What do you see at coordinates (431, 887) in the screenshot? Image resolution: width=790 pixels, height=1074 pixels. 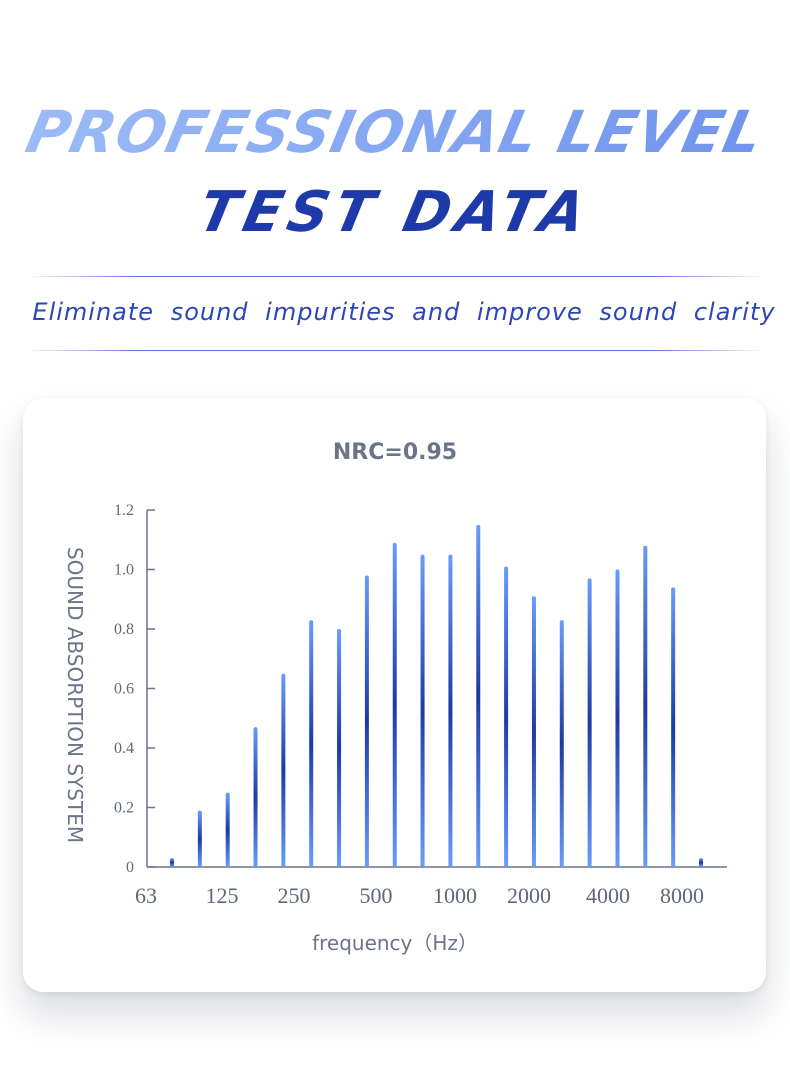 I see `x-axis: 63 125 250 500 1000 2000 4000 8000` at bounding box center [431, 887].